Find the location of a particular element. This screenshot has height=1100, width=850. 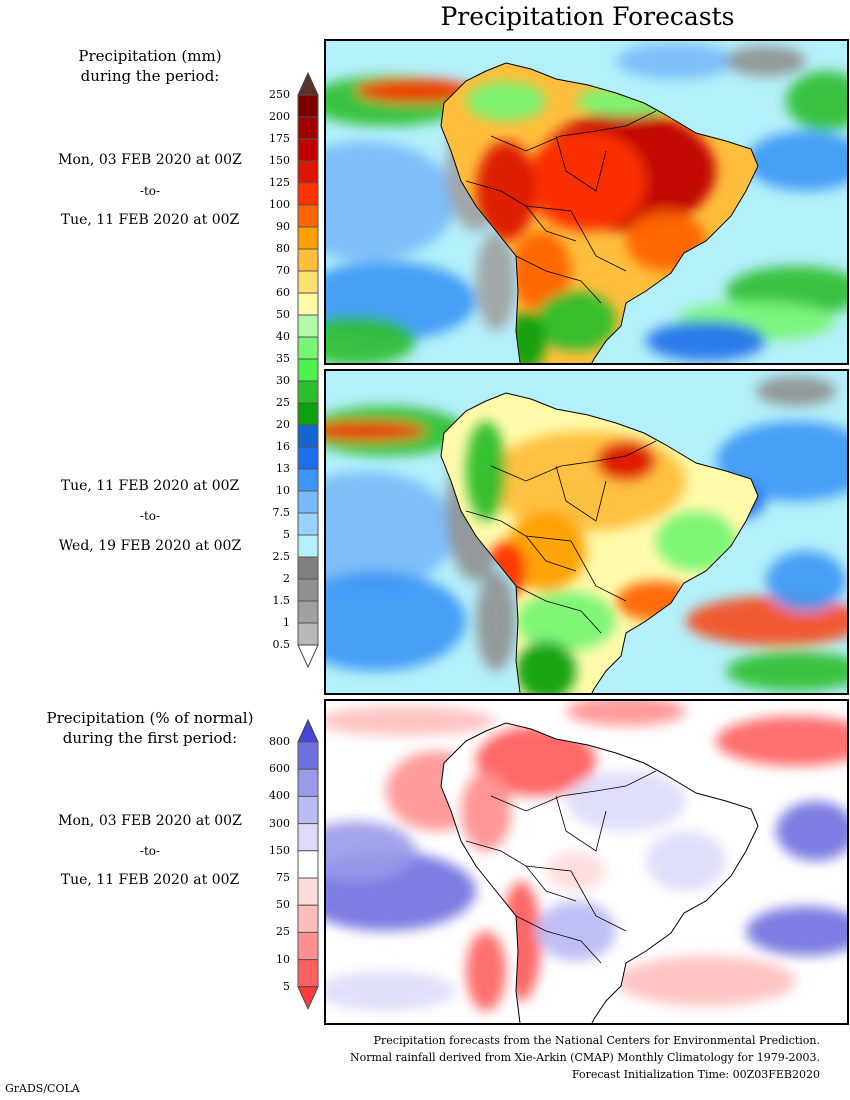

colorbar-tick-label: 800 is located at coordinates (279, 741).